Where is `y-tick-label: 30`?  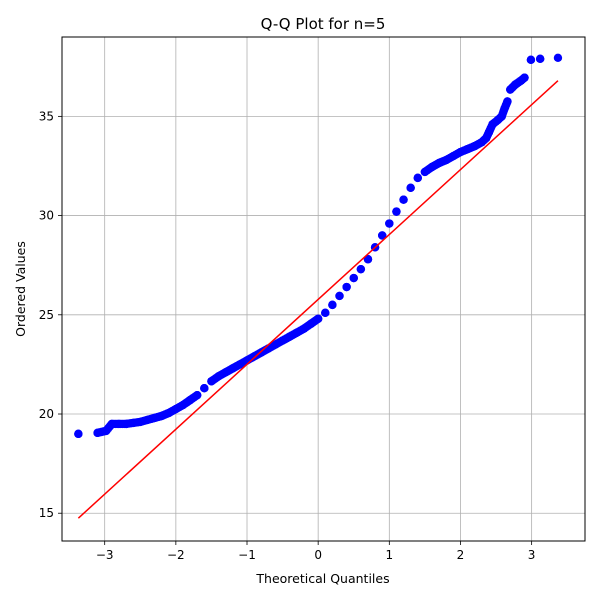
y-tick-label: 30 is located at coordinates (46, 216).